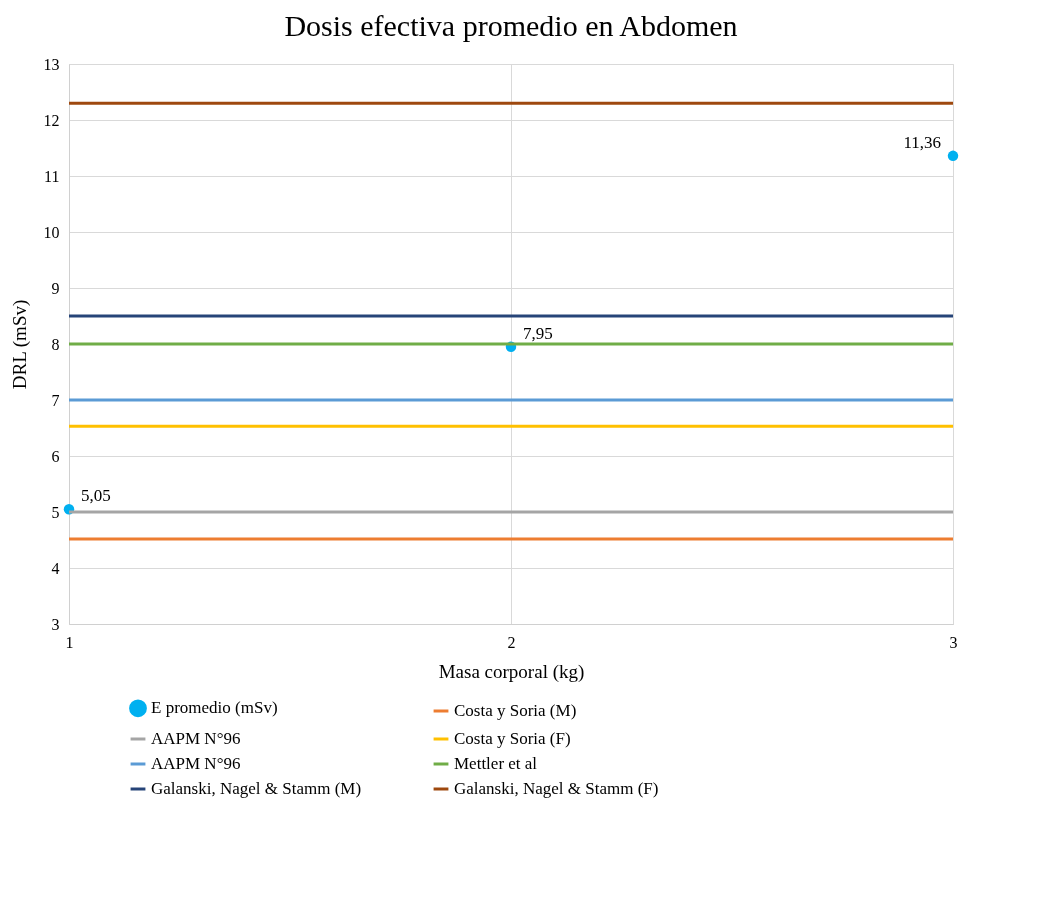 This screenshot has width=1038, height=897. I want to click on y-tick-label: 12, so click(51, 120).